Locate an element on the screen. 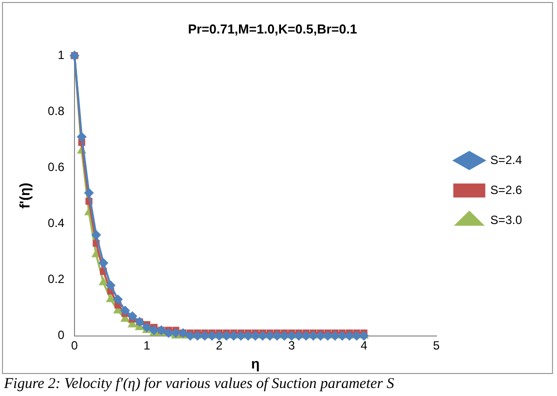 The width and height of the screenshot is (557, 396). legend-label: S=3.0 is located at coordinates (506, 219).